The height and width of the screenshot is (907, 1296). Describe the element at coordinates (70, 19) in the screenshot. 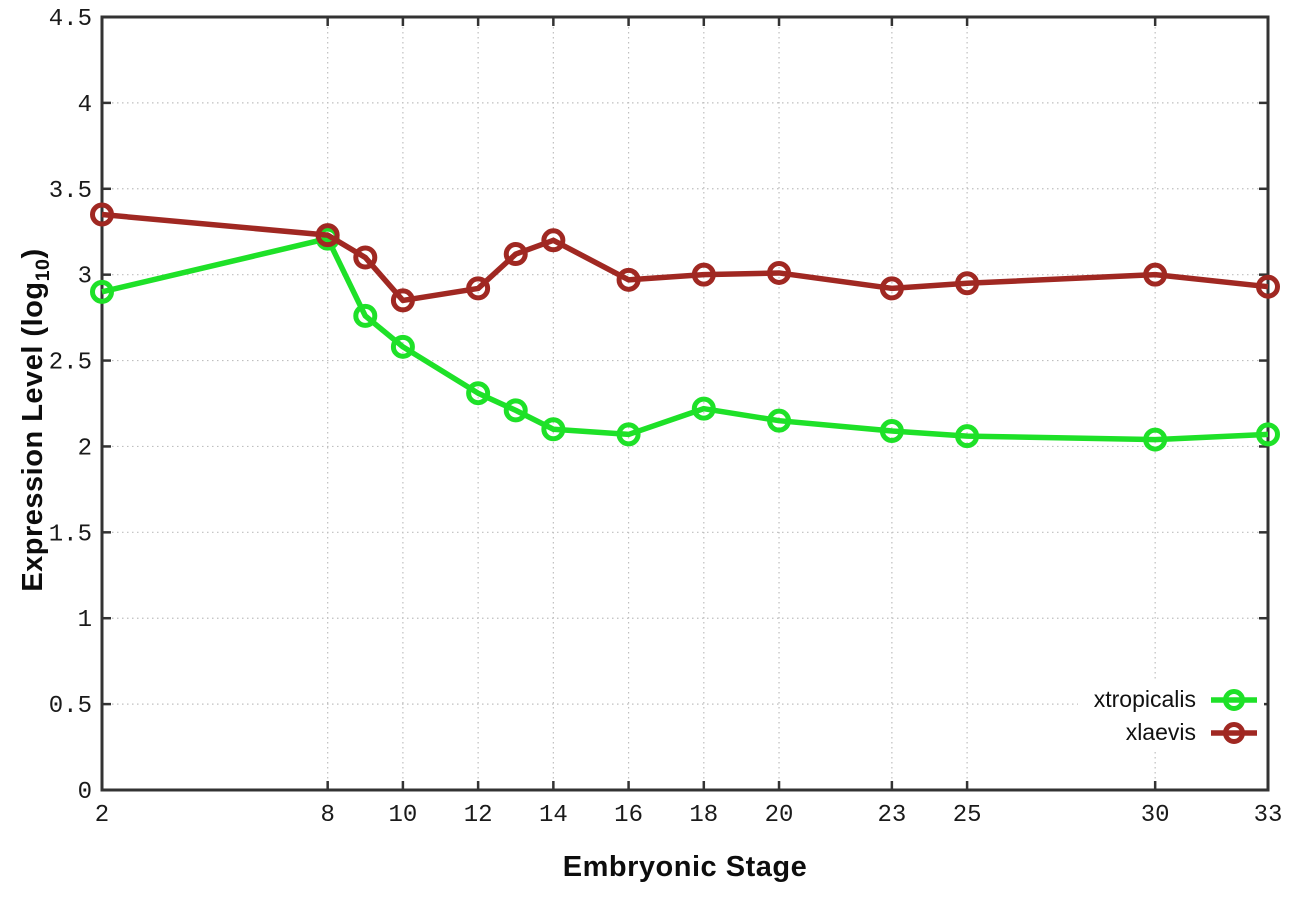

I see `y-tick-label: 4.5` at that location.